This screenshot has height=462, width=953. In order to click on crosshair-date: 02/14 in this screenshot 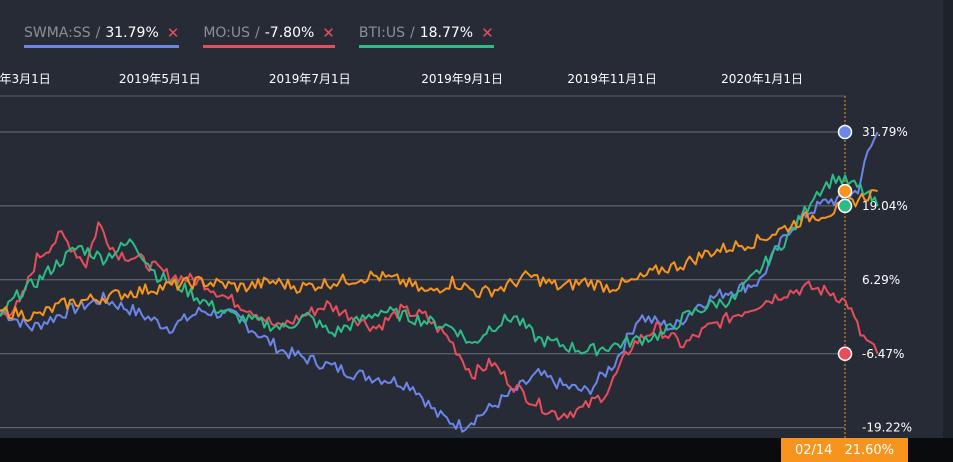, I will do `click(813, 450)`.